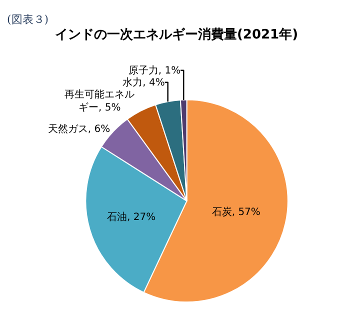  Describe the element at coordinates (154, 70) in the screenshot. I see `slice-label: 原子力, 1%` at that location.